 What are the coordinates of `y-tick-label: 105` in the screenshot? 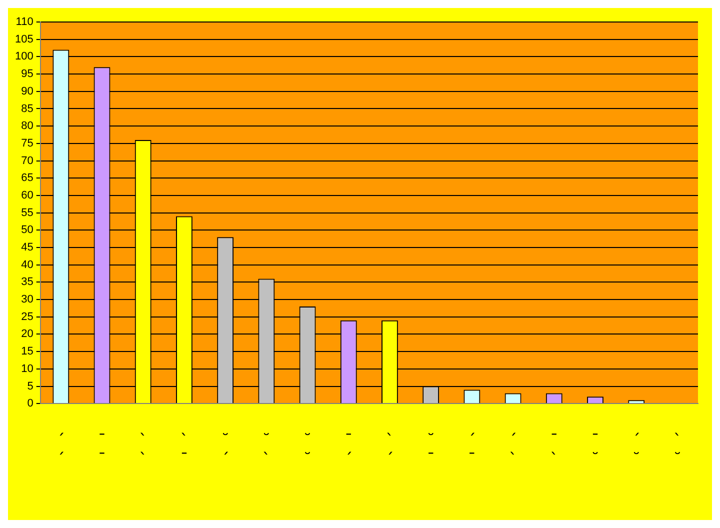 It's located at (24, 39).